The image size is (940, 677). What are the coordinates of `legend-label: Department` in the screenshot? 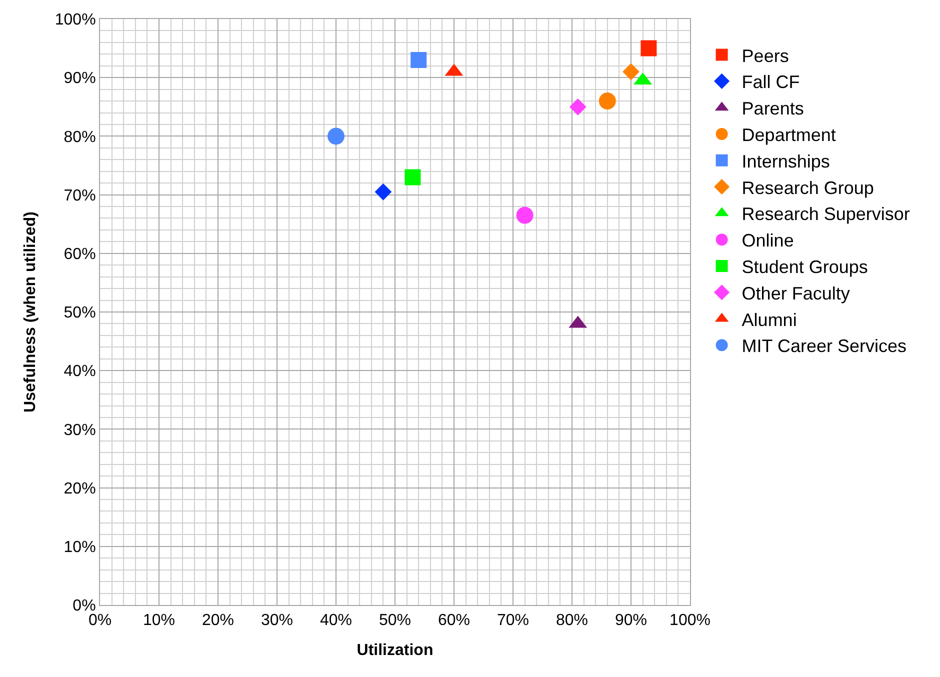 It's located at (789, 135).